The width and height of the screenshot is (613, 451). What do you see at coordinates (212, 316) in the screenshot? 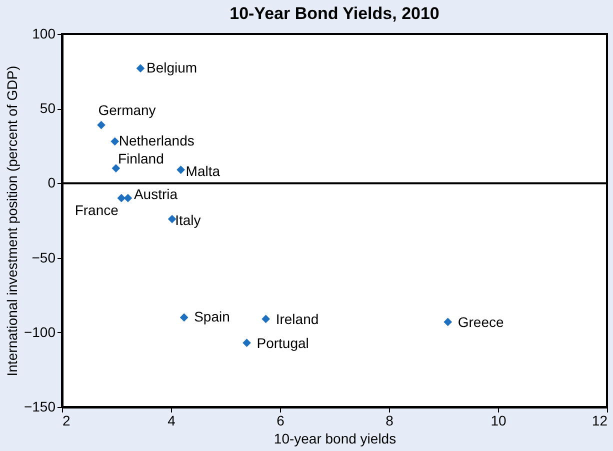
I see `annotation: Spain` at bounding box center [212, 316].